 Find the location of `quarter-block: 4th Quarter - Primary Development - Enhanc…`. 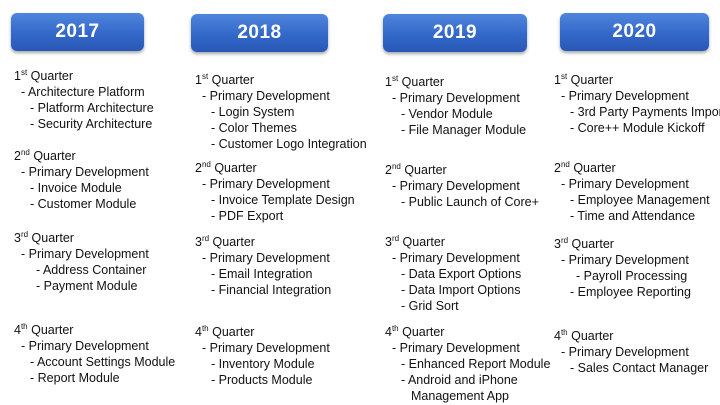

quarter-block: 4th Quarter - Primary Development - Enhanc… is located at coordinates (467, 364).